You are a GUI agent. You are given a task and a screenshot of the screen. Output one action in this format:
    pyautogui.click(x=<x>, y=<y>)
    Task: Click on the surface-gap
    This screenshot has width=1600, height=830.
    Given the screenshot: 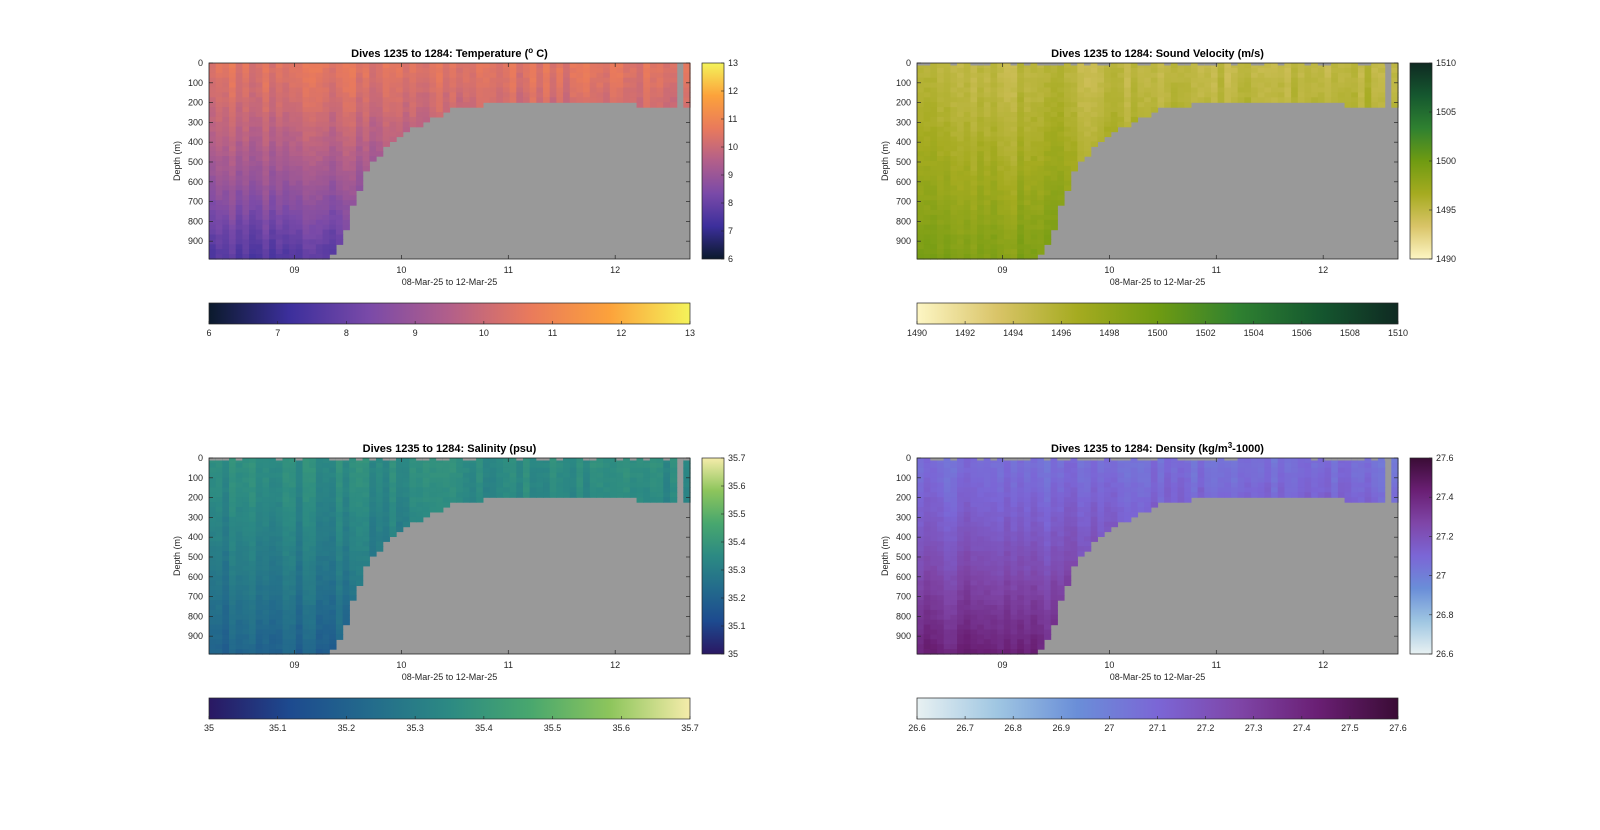 What is the action you would take?
    pyautogui.click(x=974, y=64)
    